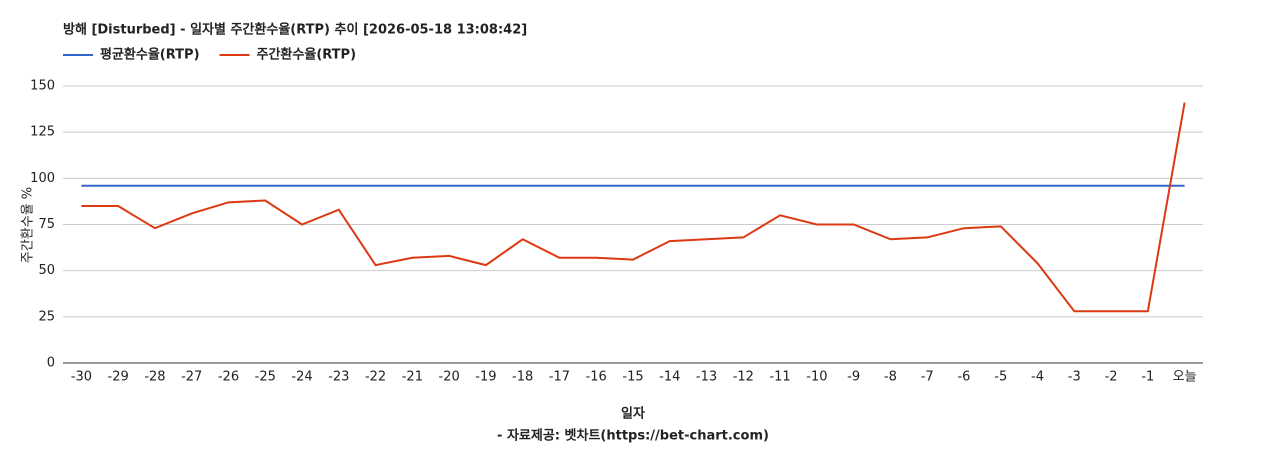 The width and height of the screenshot is (1268, 454). What do you see at coordinates (118, 377) in the screenshot?
I see `x-tick-label: -29` at bounding box center [118, 377].